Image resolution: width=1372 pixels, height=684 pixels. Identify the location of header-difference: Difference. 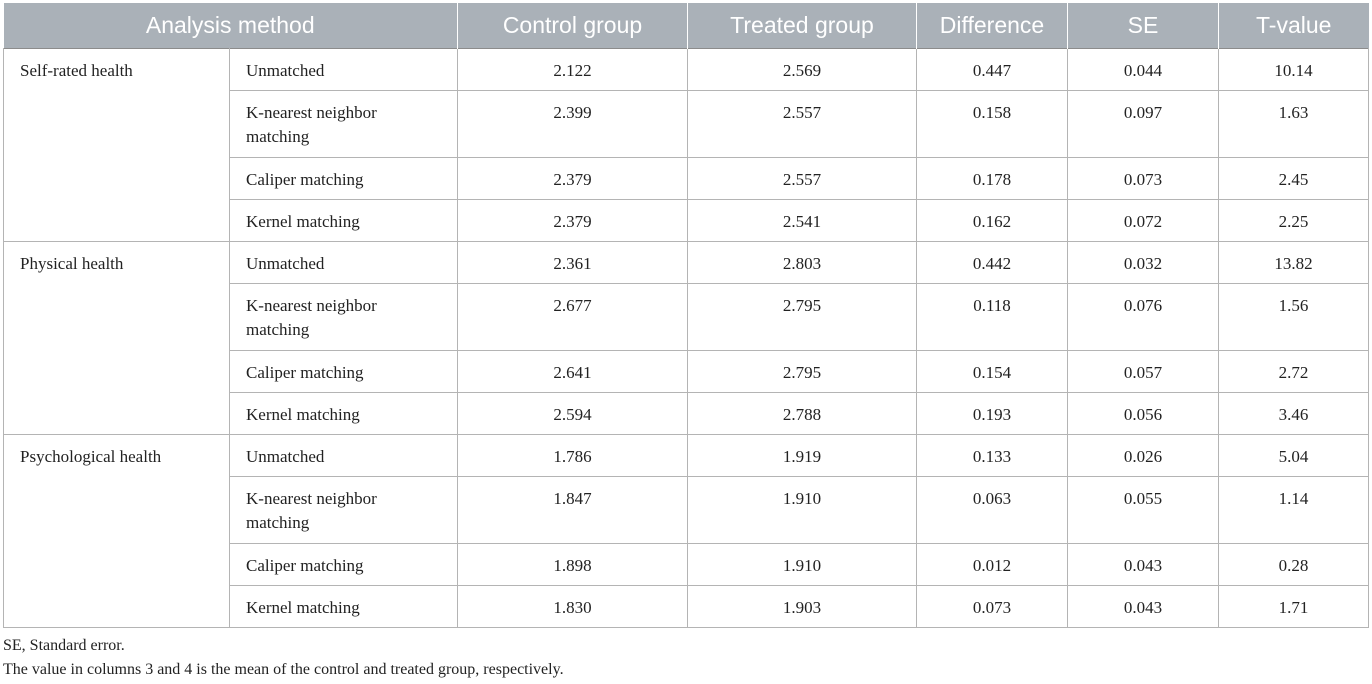
(992, 26).